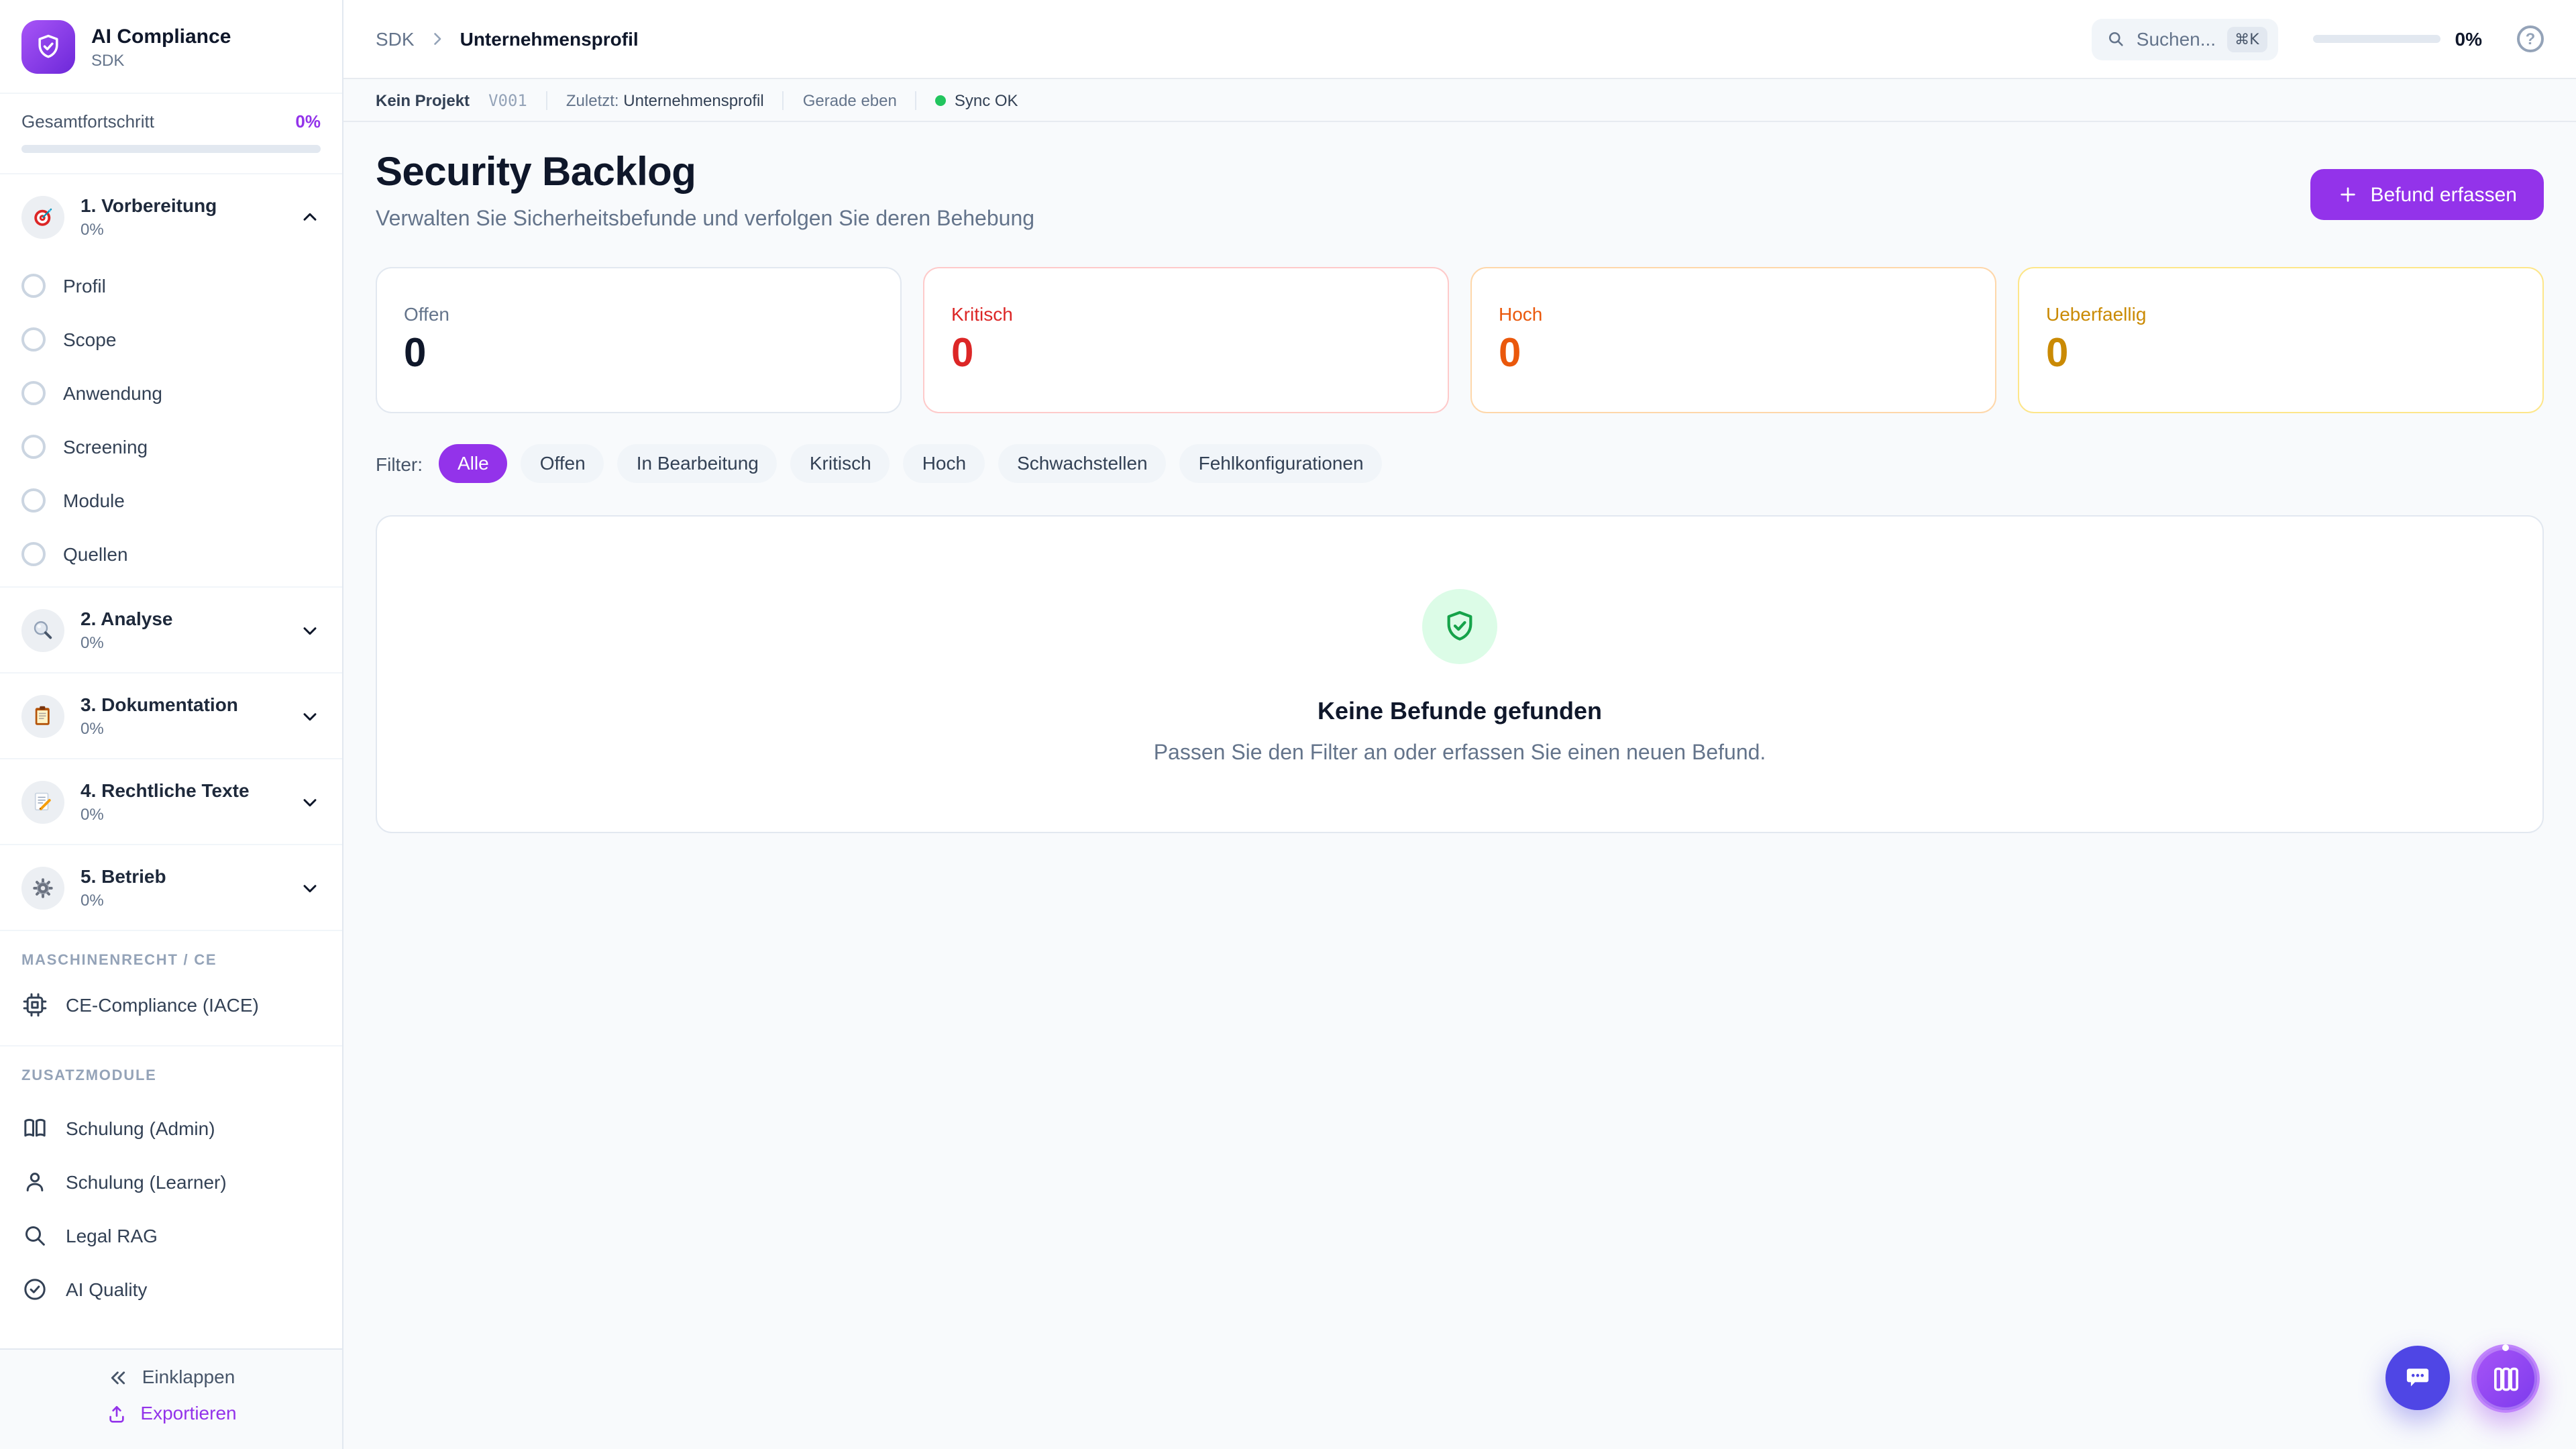 The width and height of the screenshot is (2576, 1449). Describe the element at coordinates (171, 1236) in the screenshot. I see `sidebar-item-legal-rag: Legal RAG` at that location.